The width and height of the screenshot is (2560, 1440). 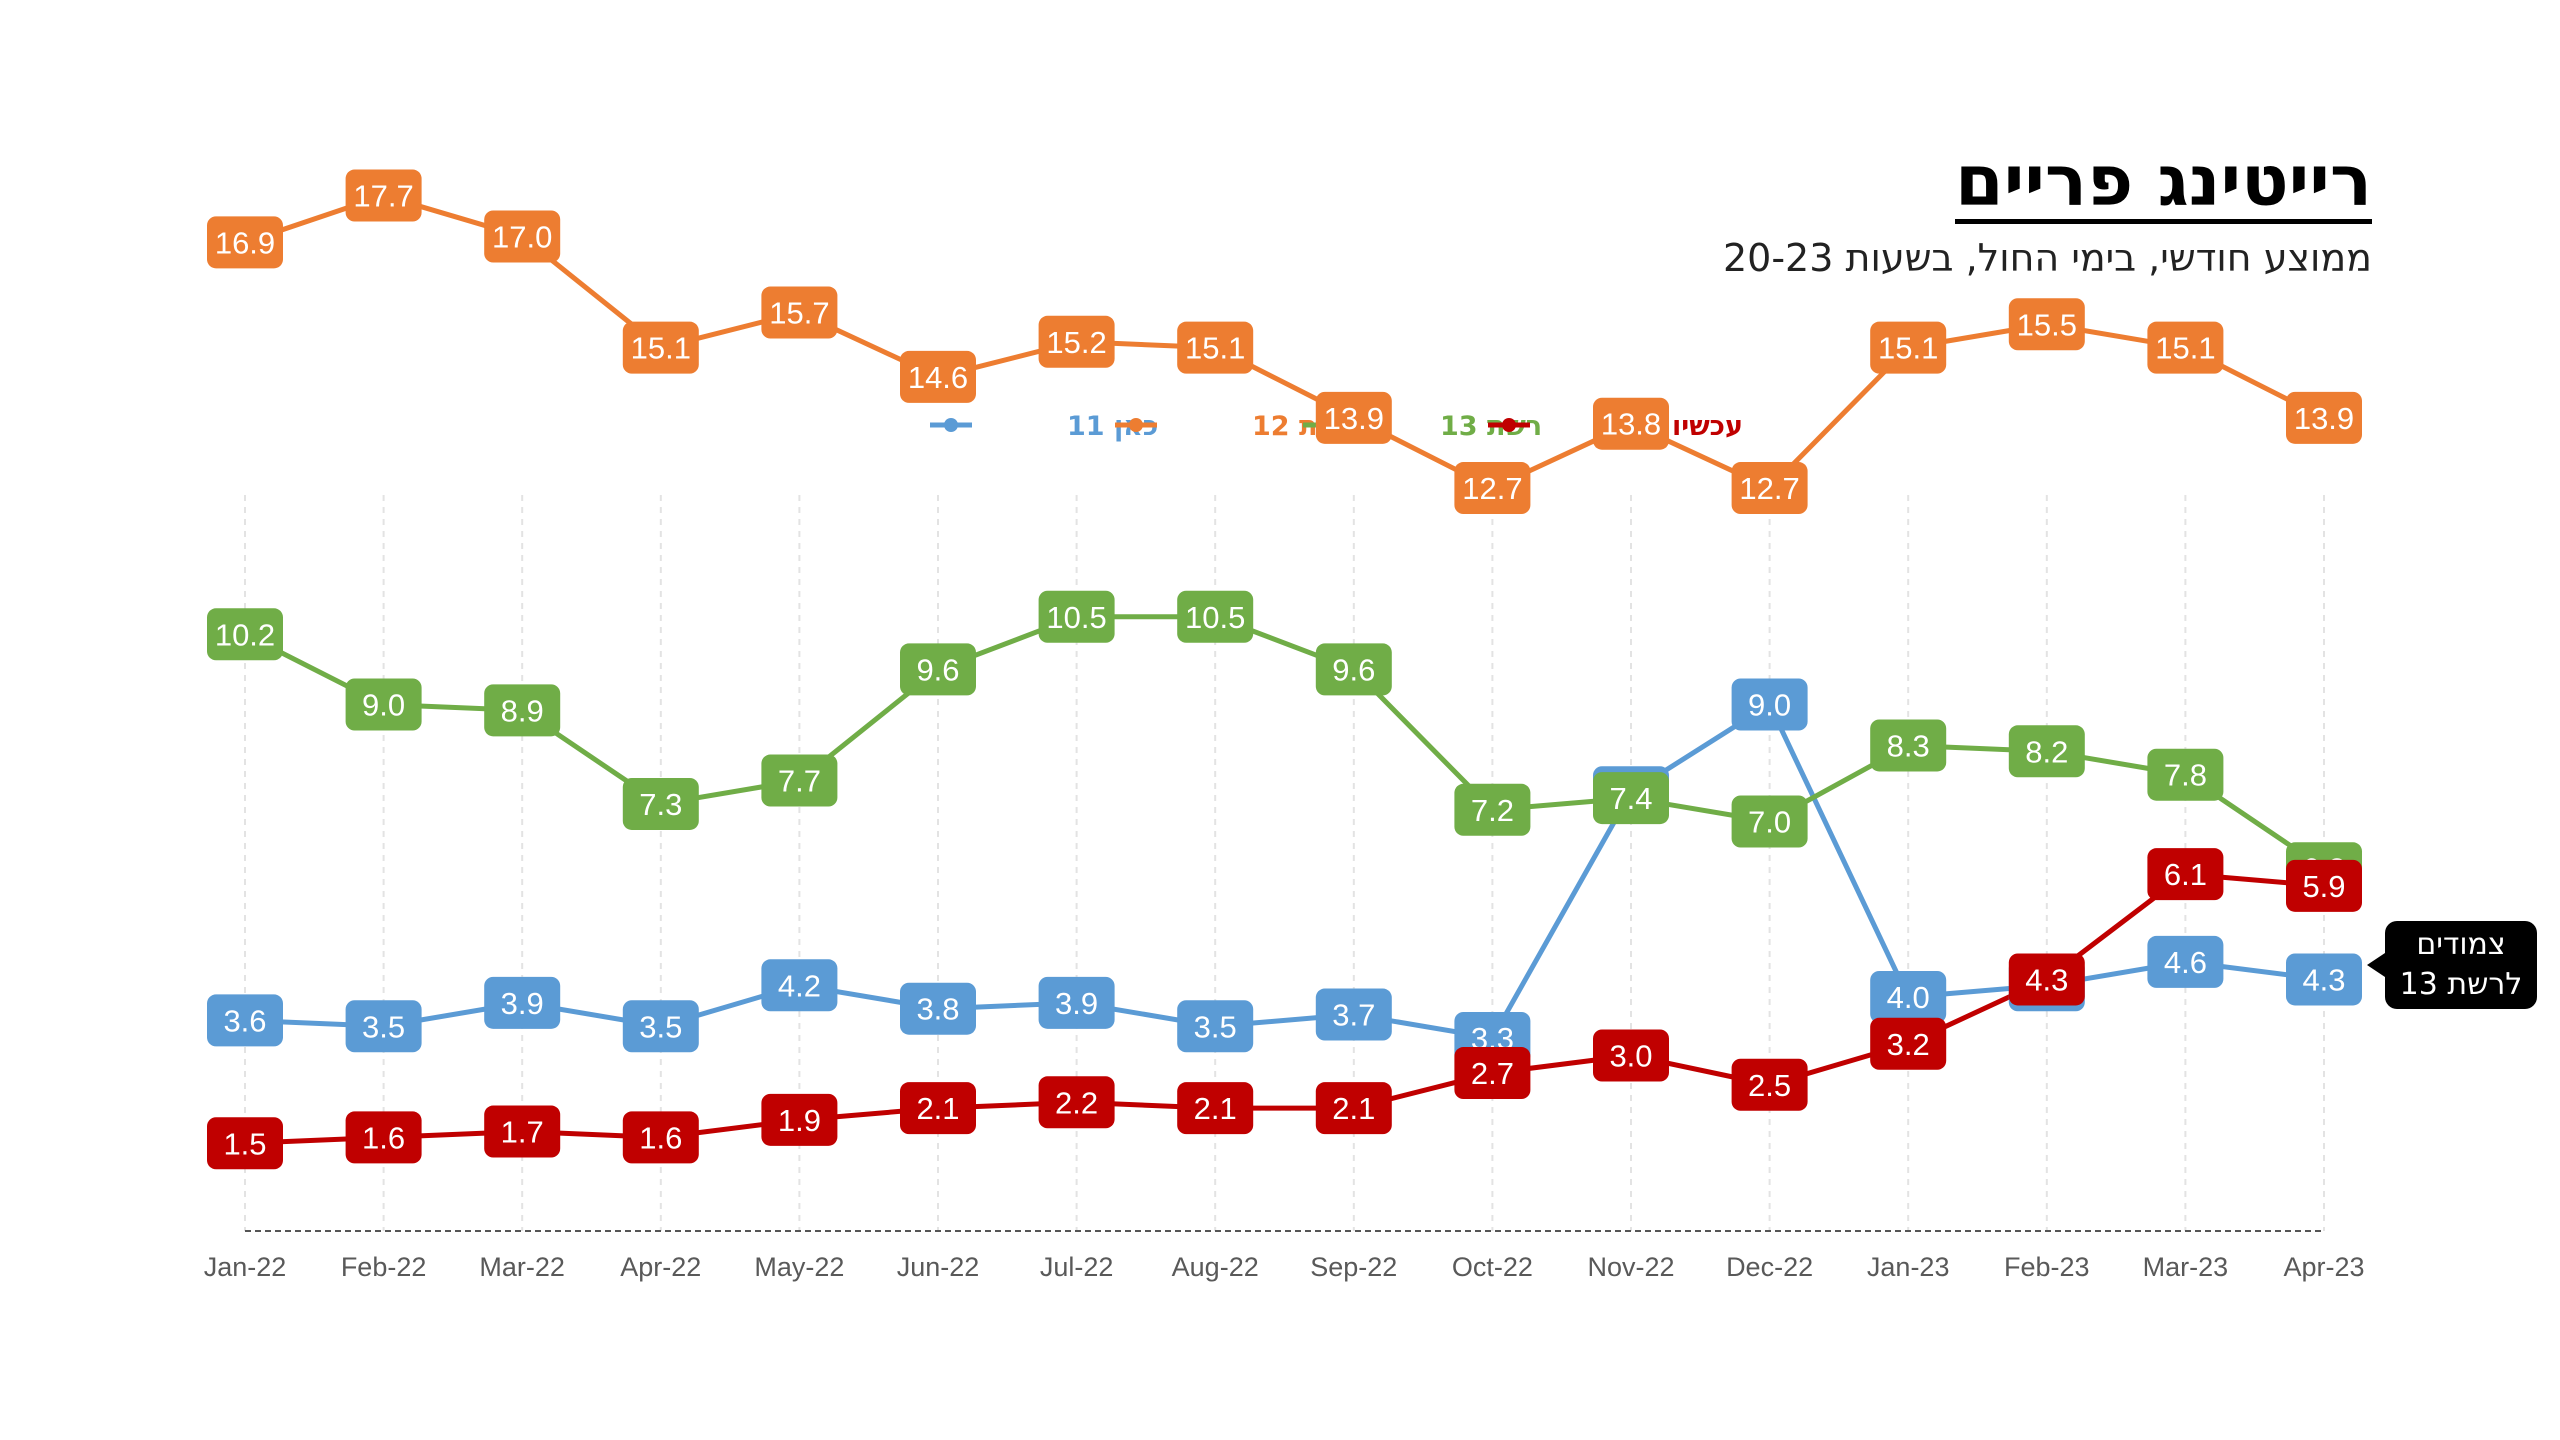 I want to click on data-label: 16.9, so click(x=245, y=242).